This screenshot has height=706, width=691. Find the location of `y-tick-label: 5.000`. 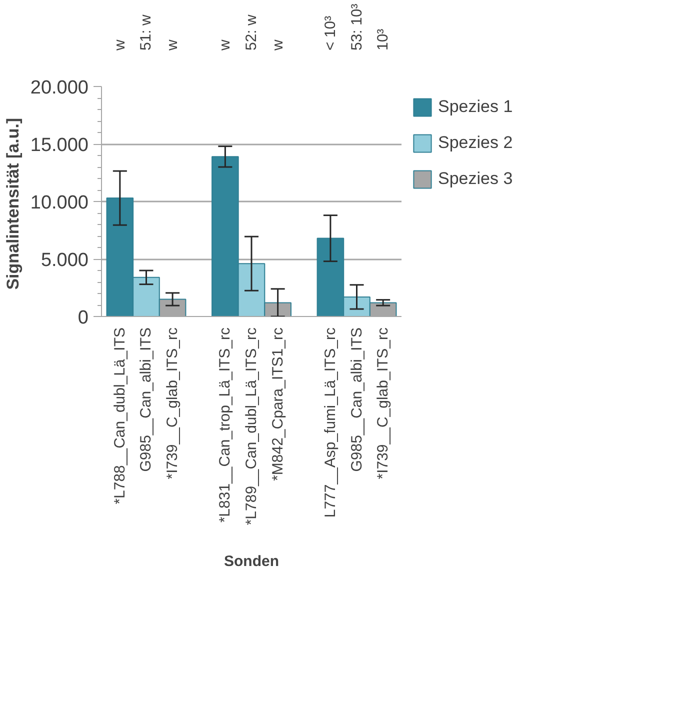

y-tick-label: 5.000 is located at coordinates (64, 260).